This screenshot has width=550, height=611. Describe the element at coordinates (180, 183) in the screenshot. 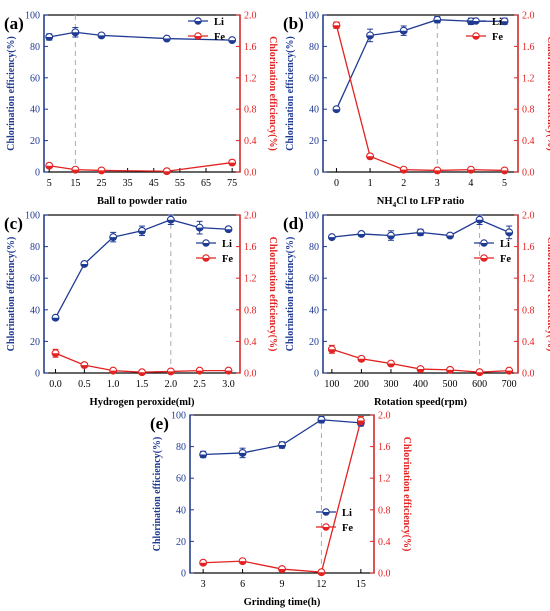

I see `x-tick-label: 55` at that location.